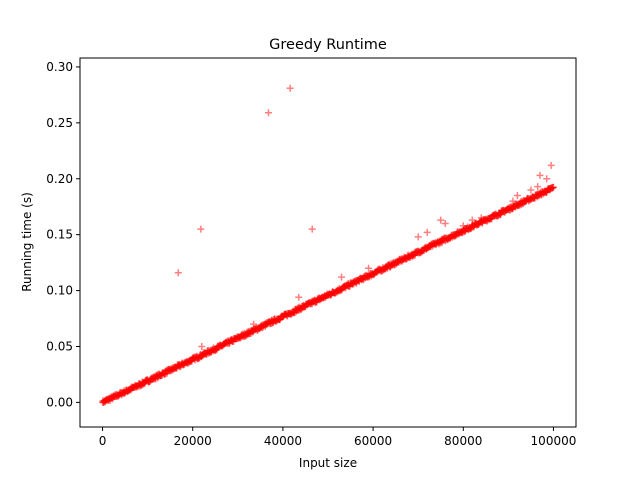 The height and width of the screenshot is (480, 640). I want to click on x-tick-label: 60000, so click(373, 441).